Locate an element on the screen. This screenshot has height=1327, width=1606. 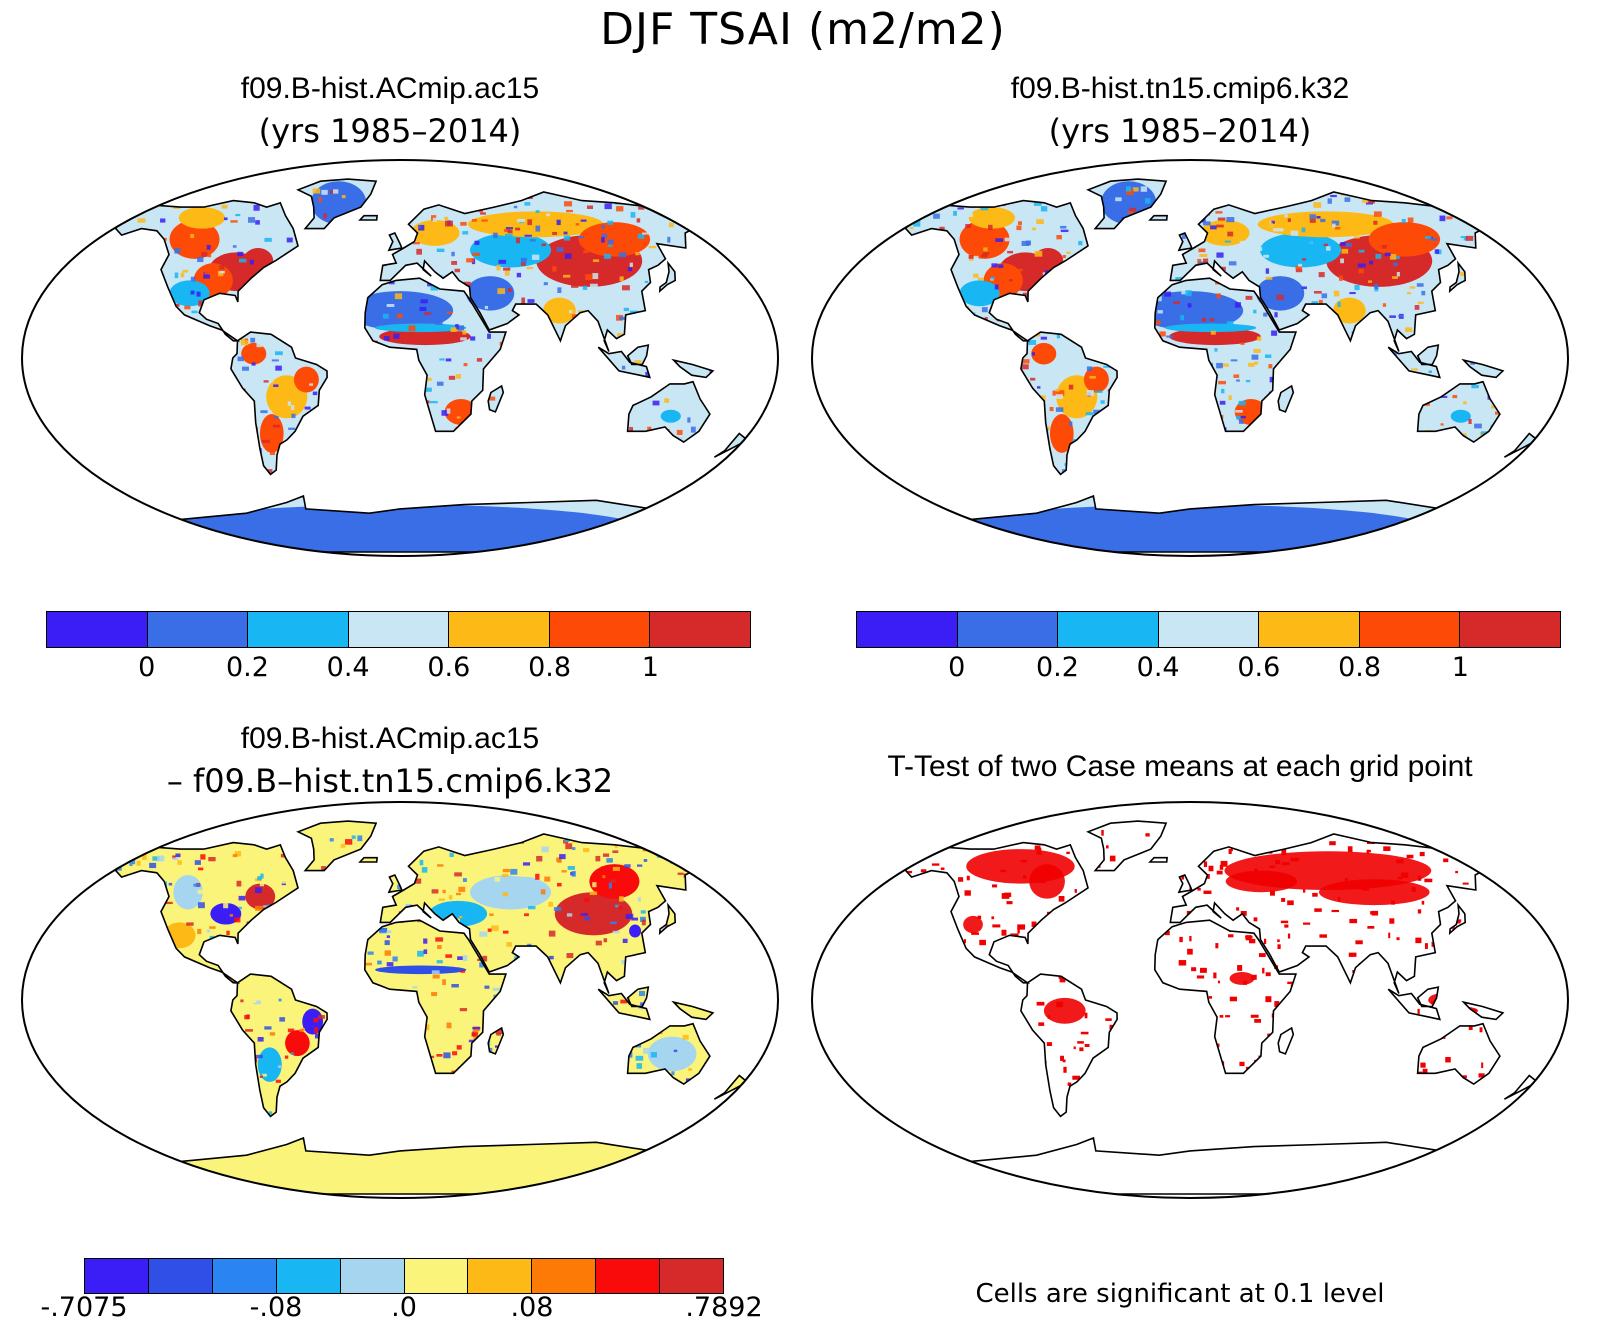
coastline-samerica is located at coordinates (1069, 1045).